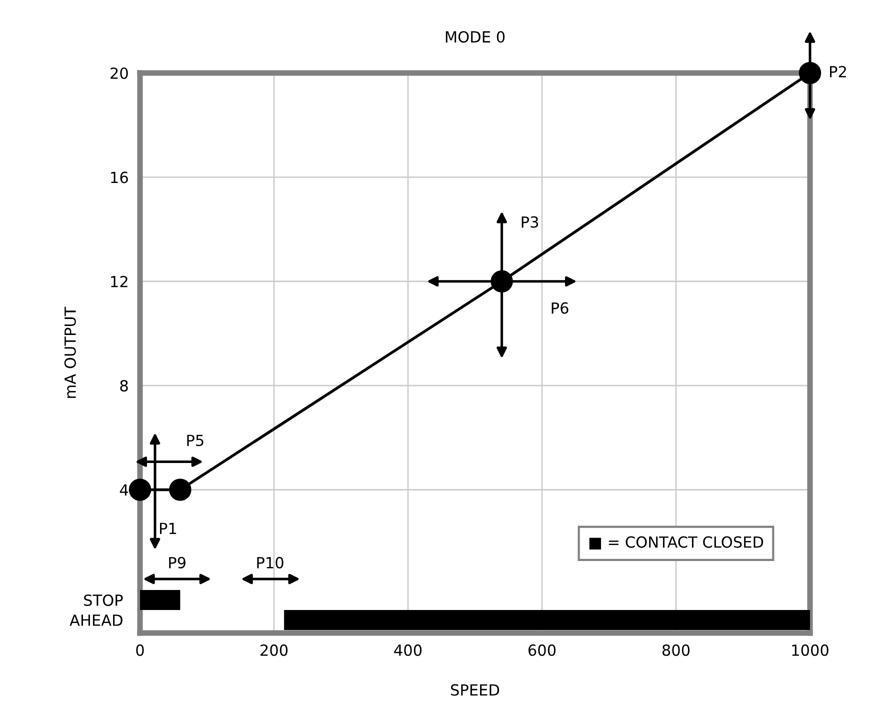 This screenshot has height=717, width=879. Describe the element at coordinates (168, 528) in the screenshot. I see `annotation: P1` at that location.